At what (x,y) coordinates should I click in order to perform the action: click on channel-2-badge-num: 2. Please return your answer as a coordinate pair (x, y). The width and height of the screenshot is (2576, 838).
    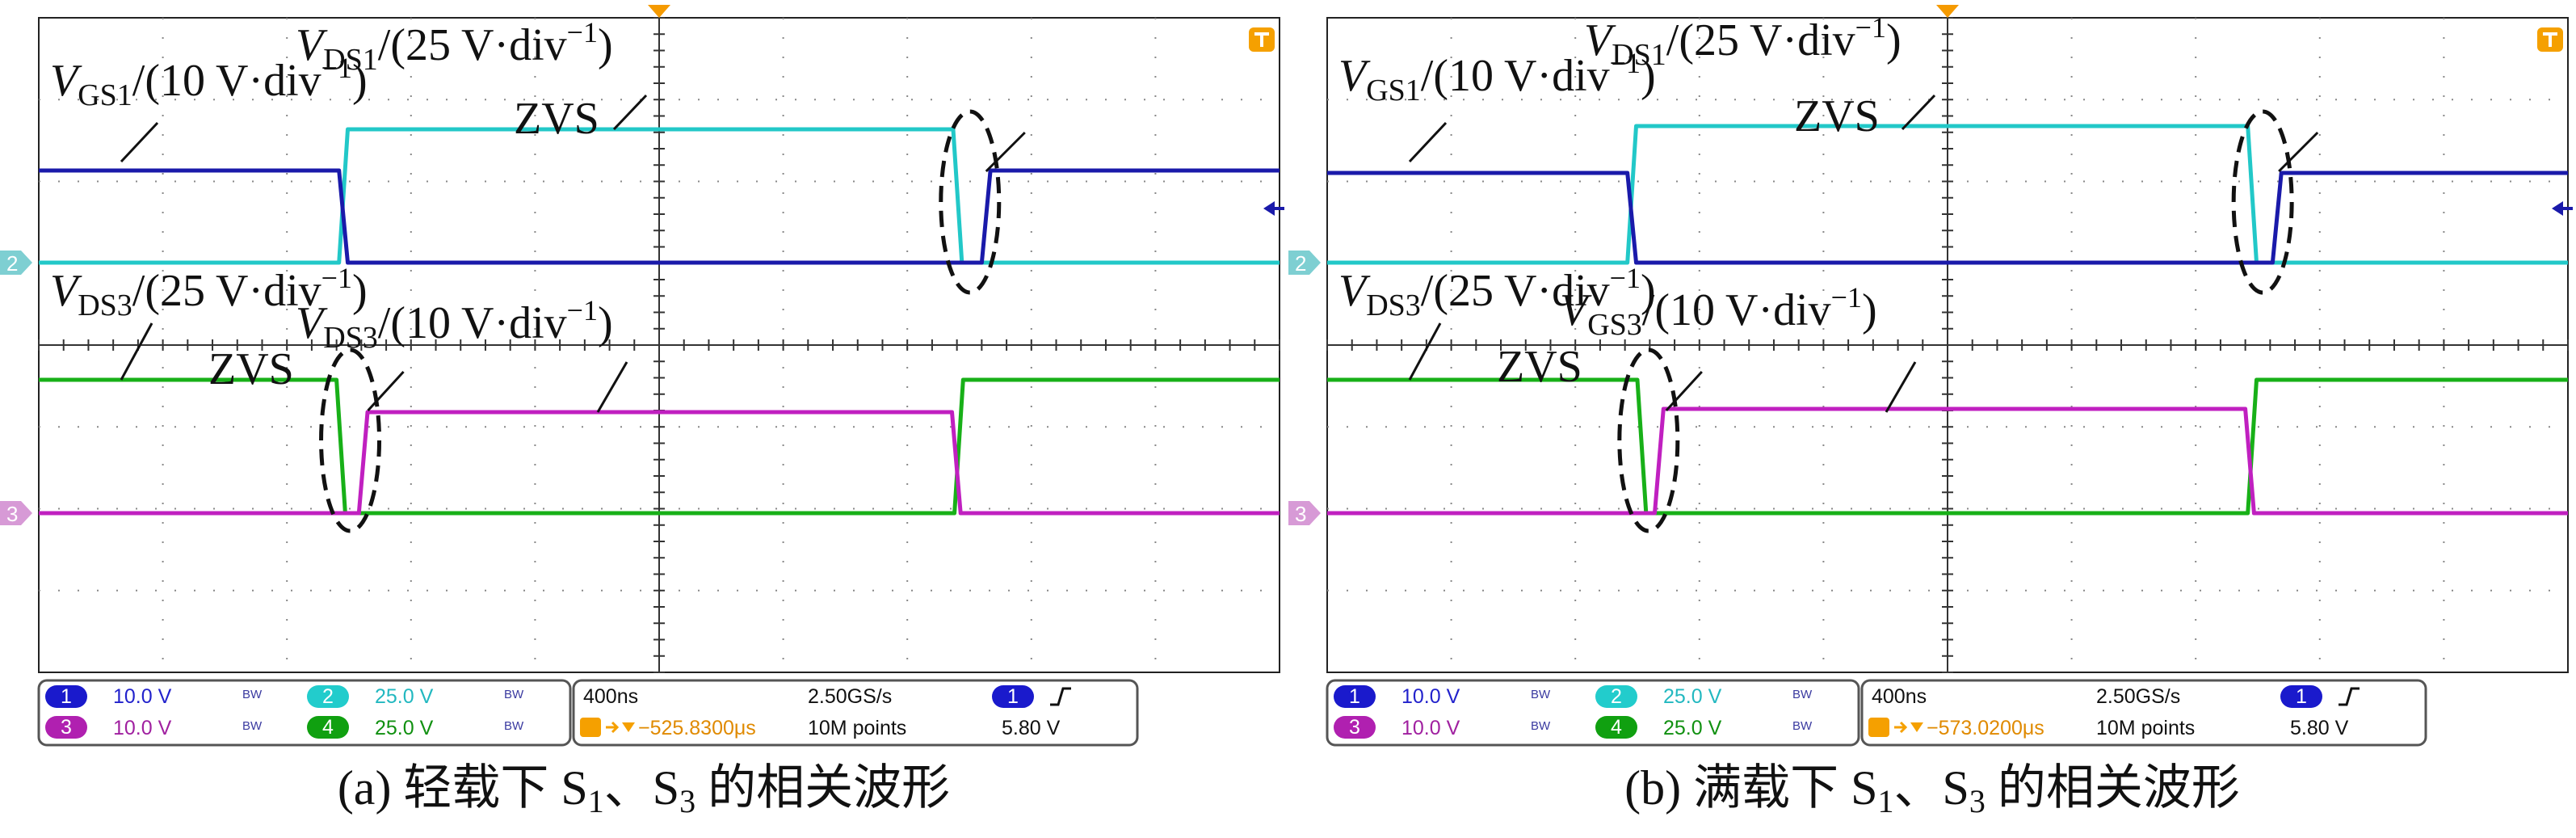
    Looking at the image, I should click on (1617, 696).